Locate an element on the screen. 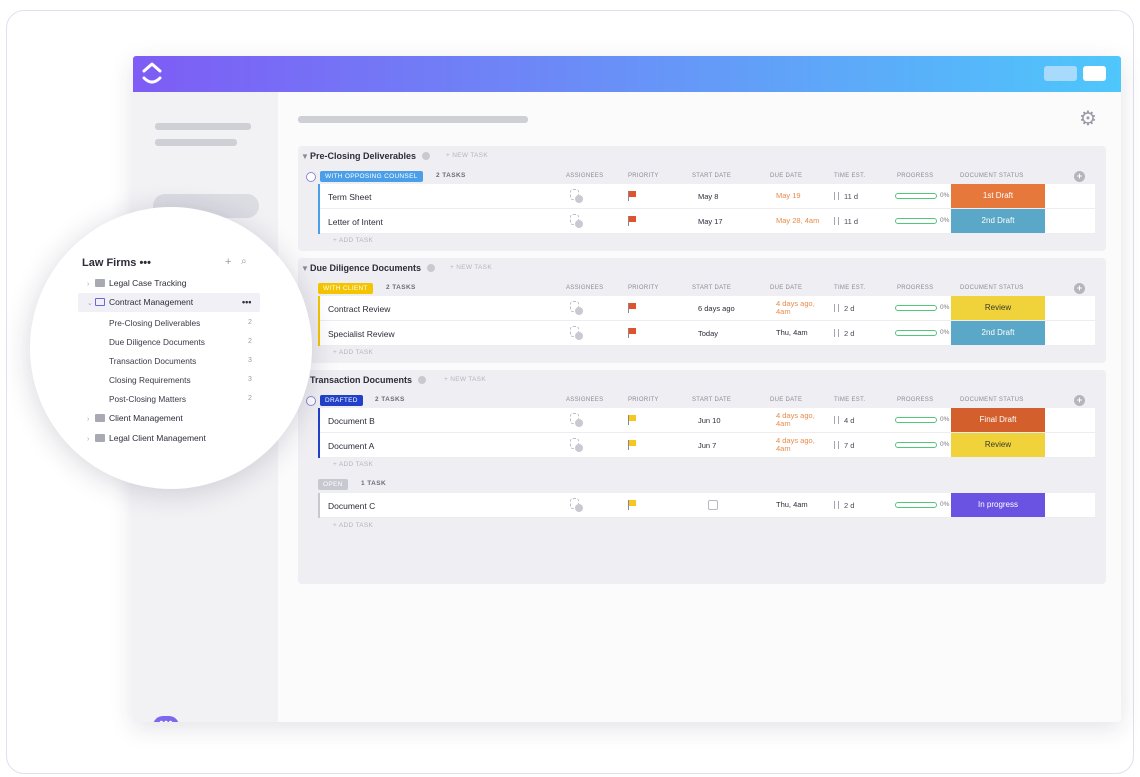 This screenshot has height=777, width=1140. task-row: Document C Thu, 4am 2 d 0% In progress is located at coordinates (706, 505).